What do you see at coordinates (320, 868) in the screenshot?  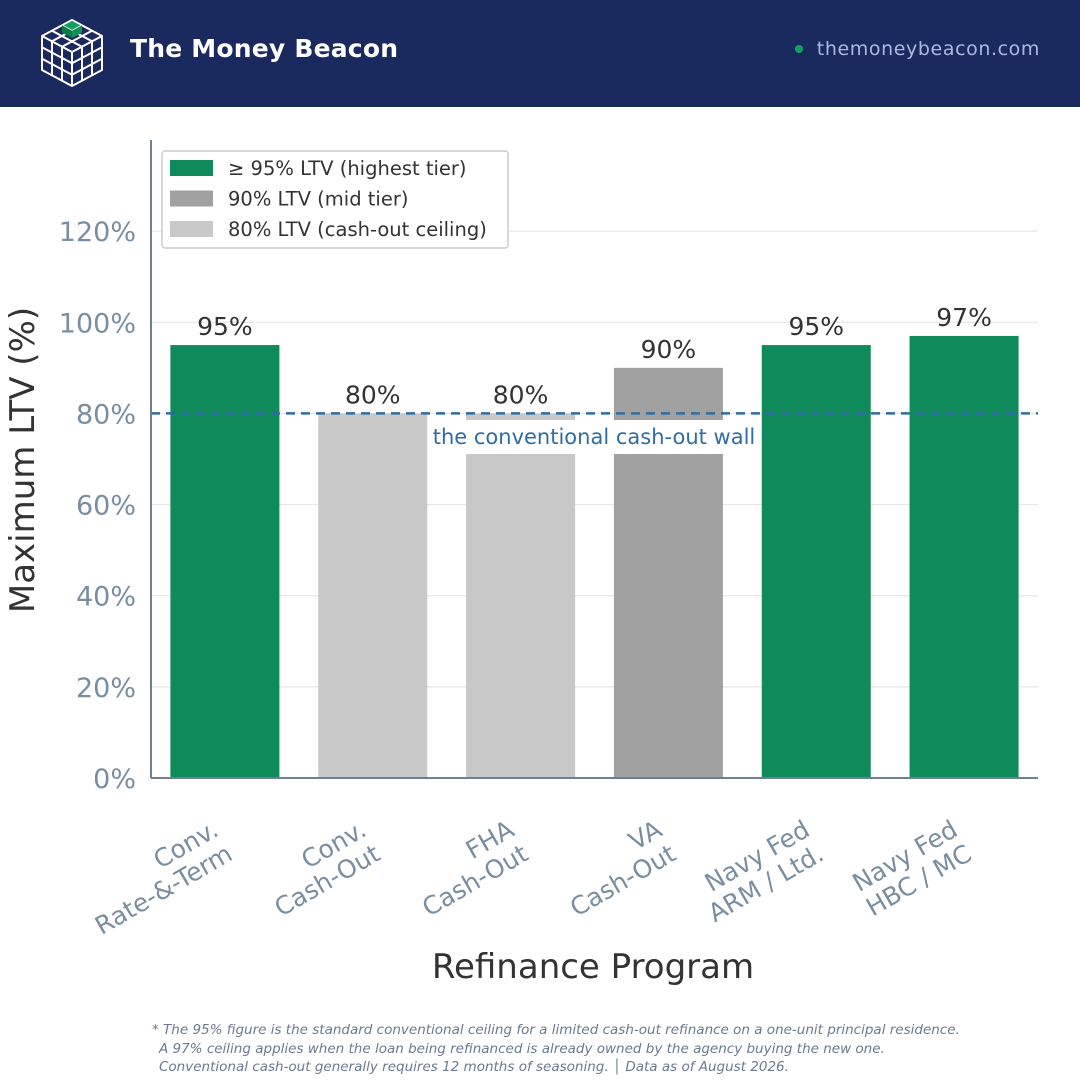 I see `x-category-label: Conv.Cash-Out` at bounding box center [320, 868].